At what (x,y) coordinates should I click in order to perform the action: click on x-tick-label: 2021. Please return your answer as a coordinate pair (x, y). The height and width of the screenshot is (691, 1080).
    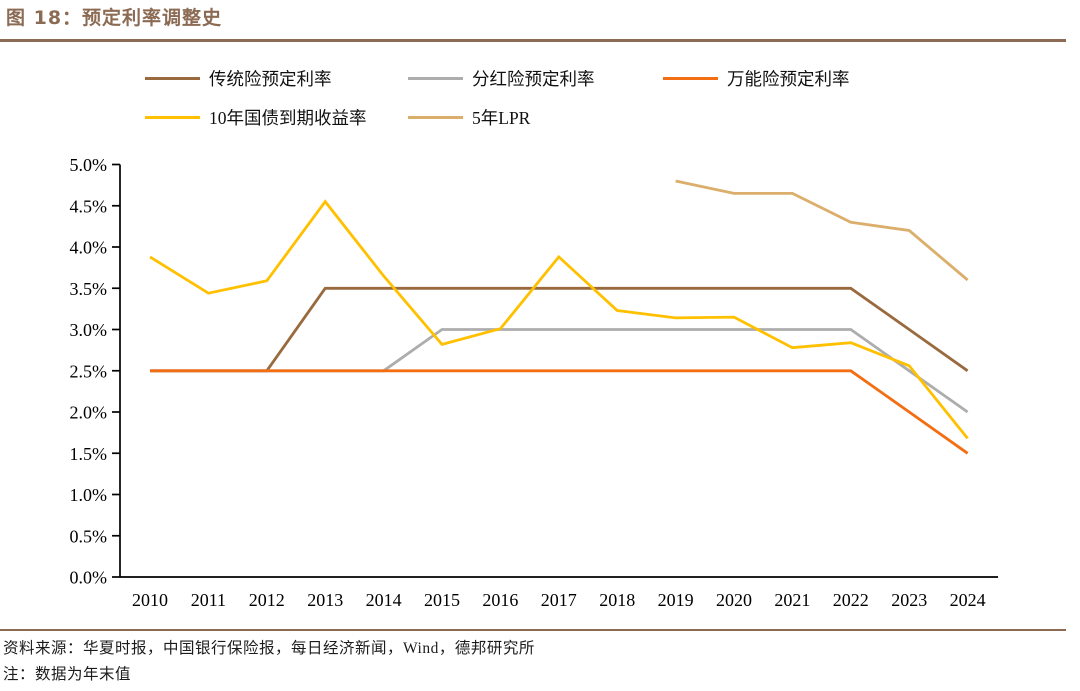
    Looking at the image, I should click on (792, 600).